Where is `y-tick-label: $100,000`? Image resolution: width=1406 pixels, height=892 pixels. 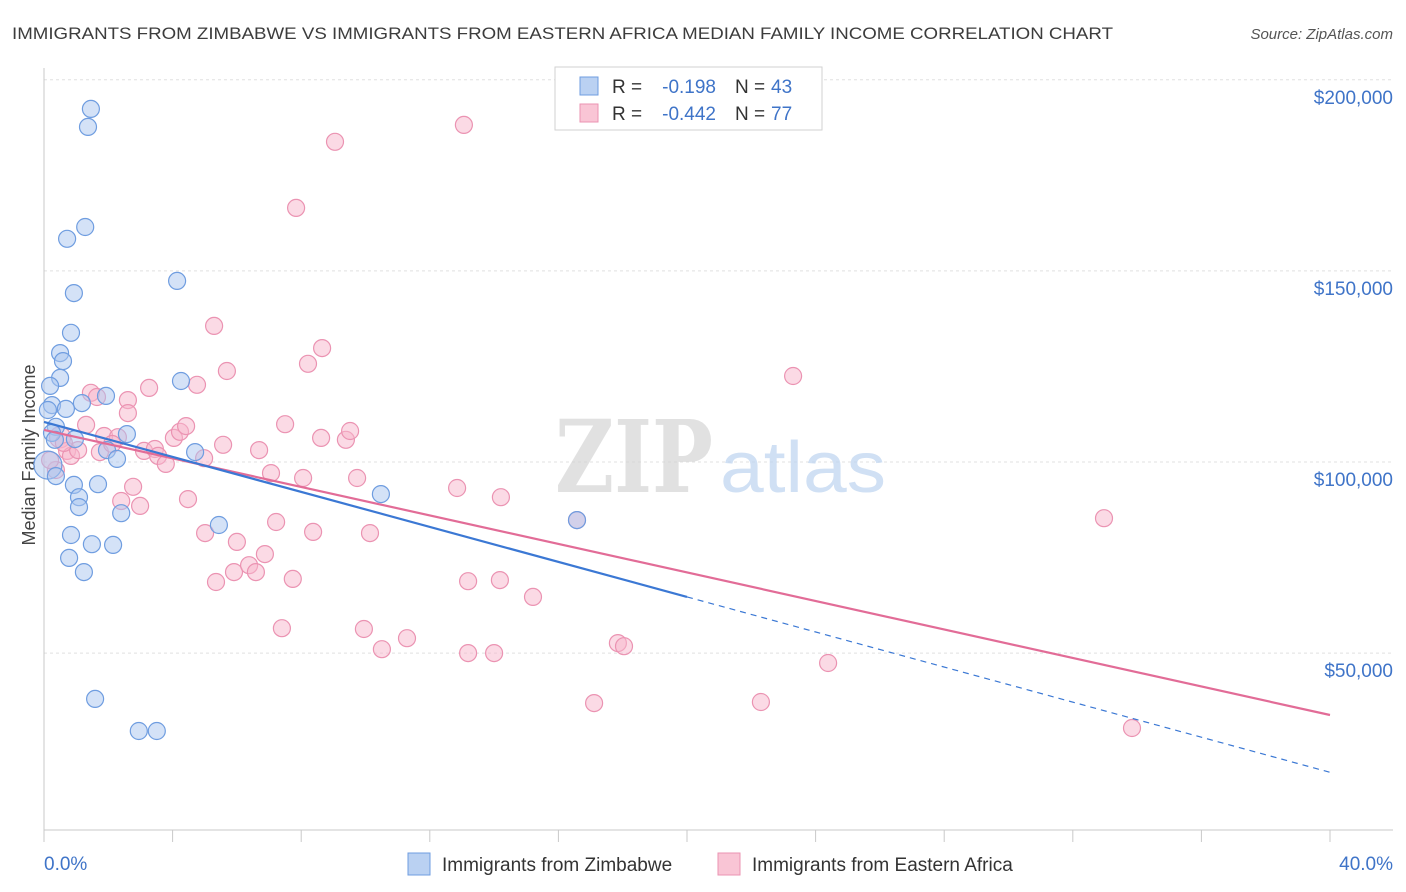 y-tick-label: $100,000 is located at coordinates (1353, 480).